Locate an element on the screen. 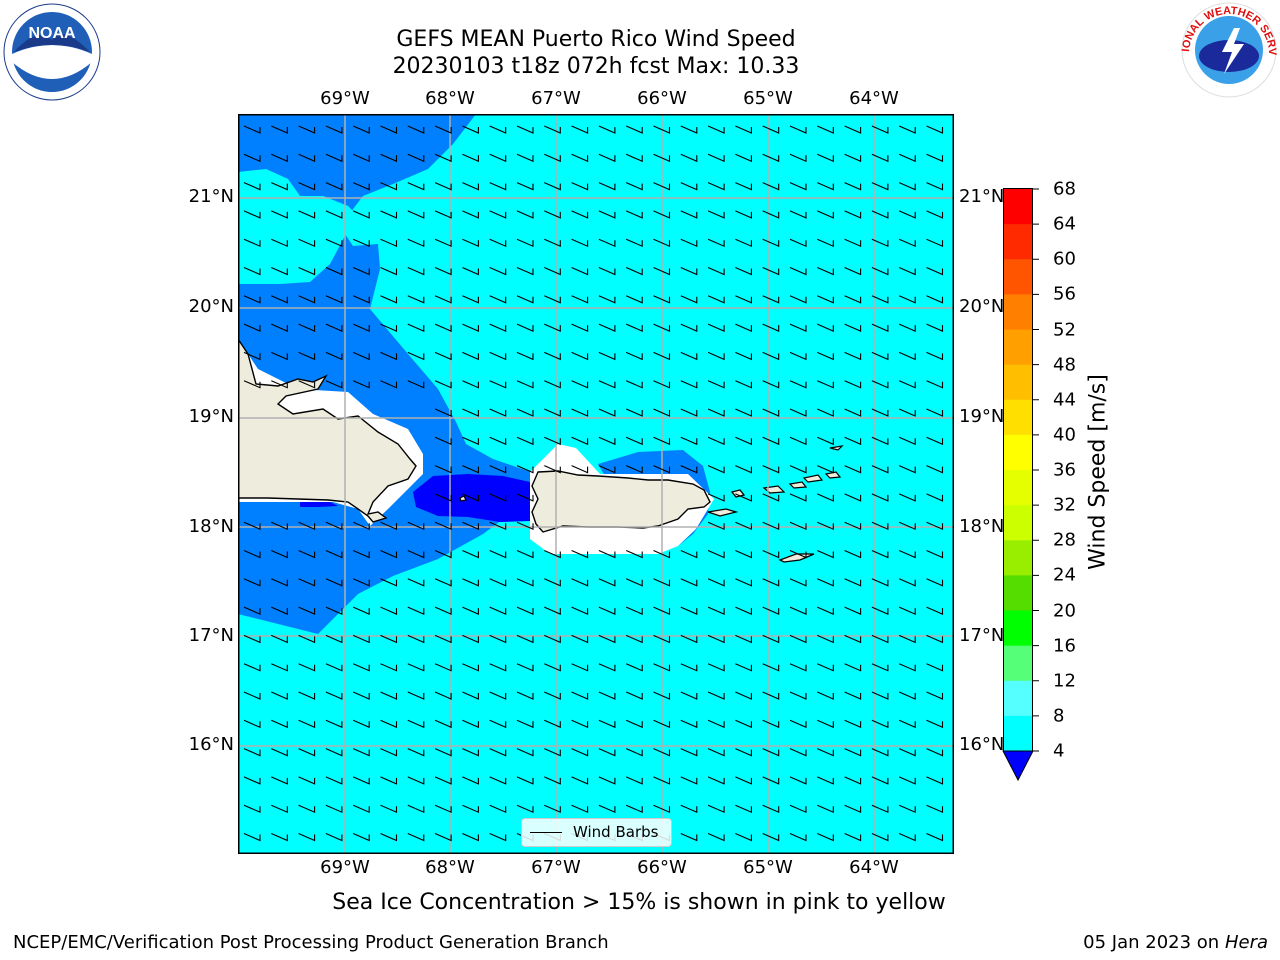  island-st-john is located at coordinates (798, 485).